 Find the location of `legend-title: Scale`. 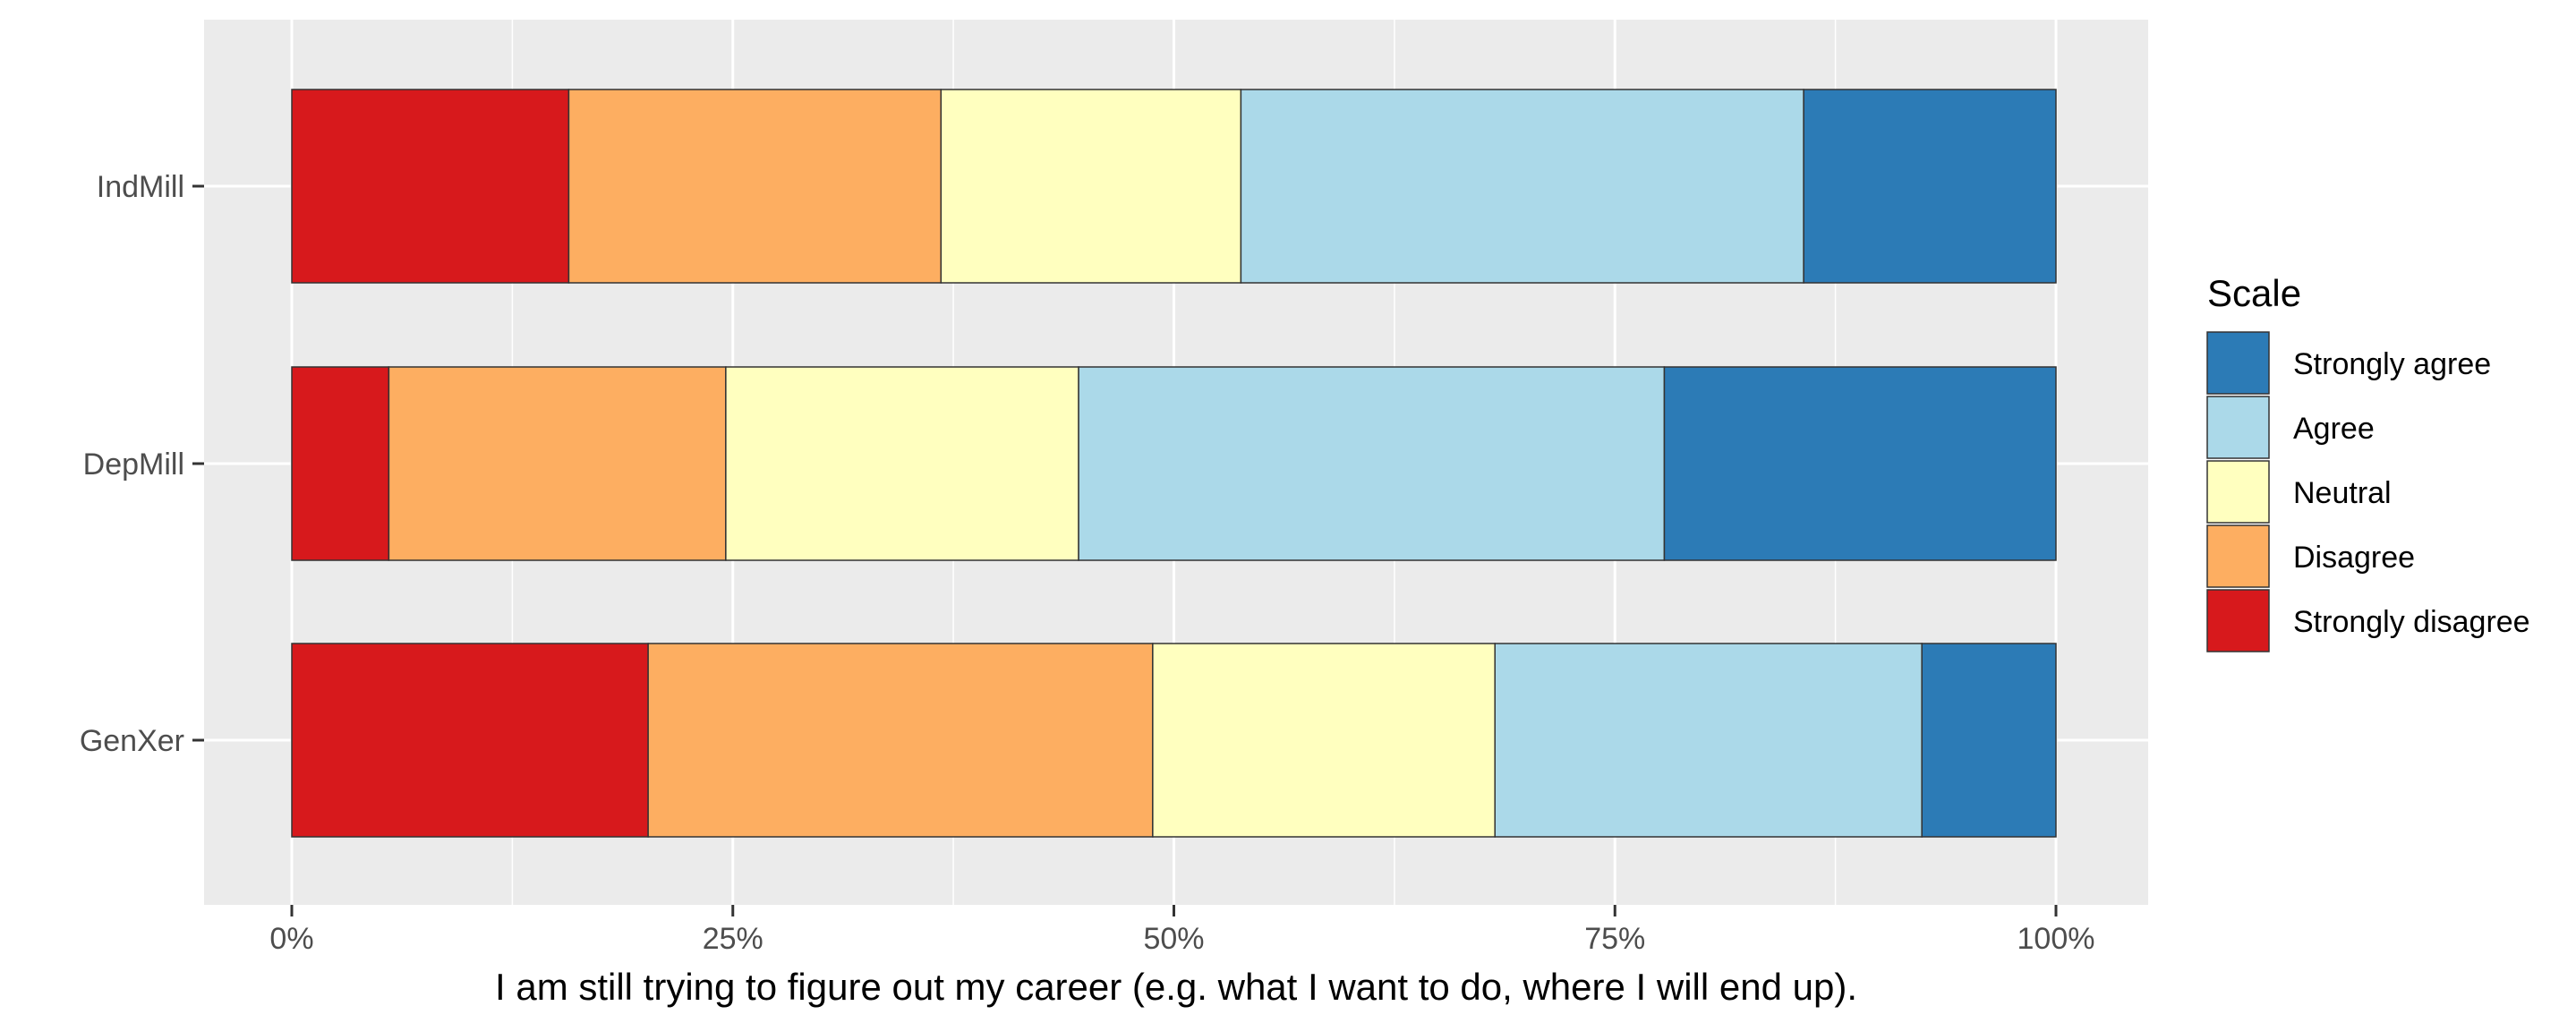

legend-title: Scale is located at coordinates (2254, 293).